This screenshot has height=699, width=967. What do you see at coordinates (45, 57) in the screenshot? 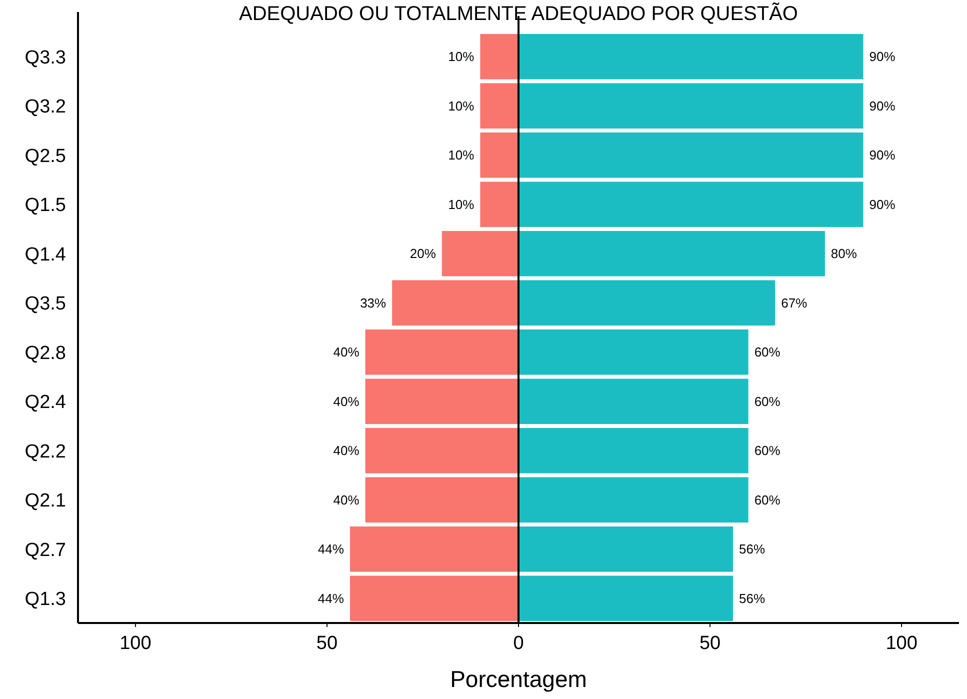
I see `y-tick-label: Q3.3` at bounding box center [45, 57].